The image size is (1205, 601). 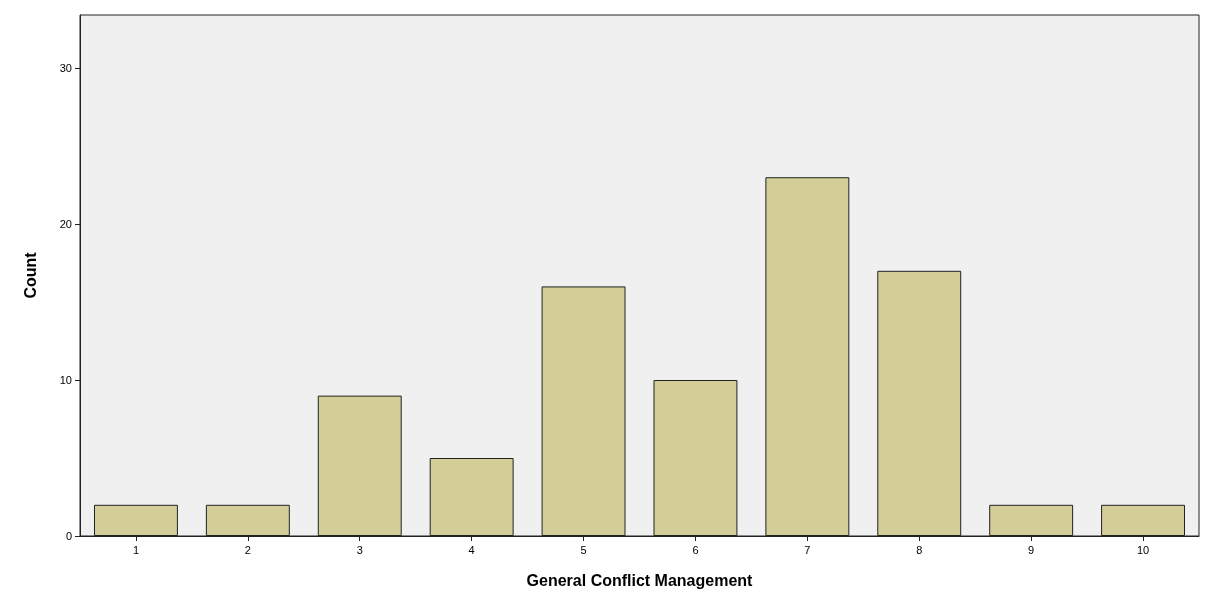 I want to click on y-tick-label: 10, so click(x=65, y=380).